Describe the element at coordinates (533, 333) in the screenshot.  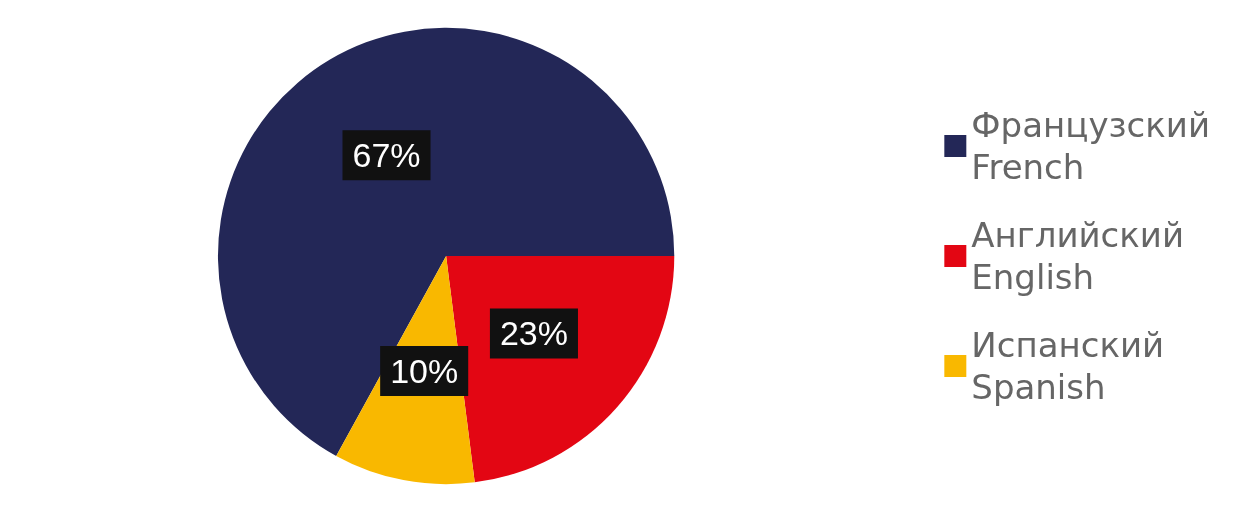
I see `data-label: 23%` at that location.